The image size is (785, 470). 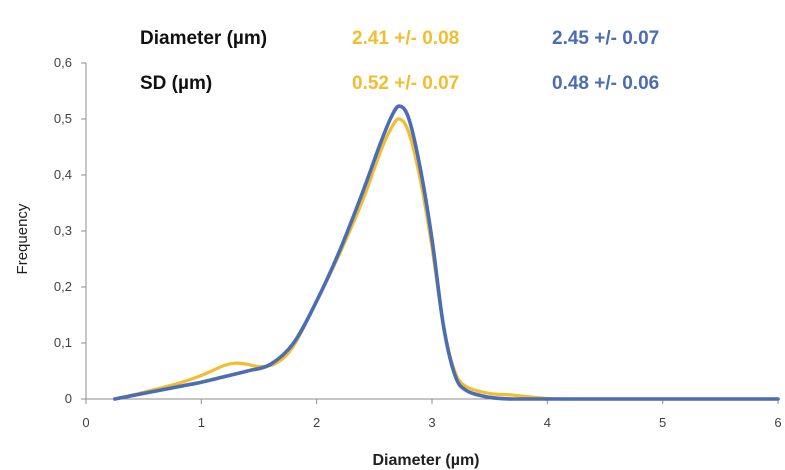 I want to click on annotation-value: 2.45 +/- 0.07, so click(x=605, y=38).